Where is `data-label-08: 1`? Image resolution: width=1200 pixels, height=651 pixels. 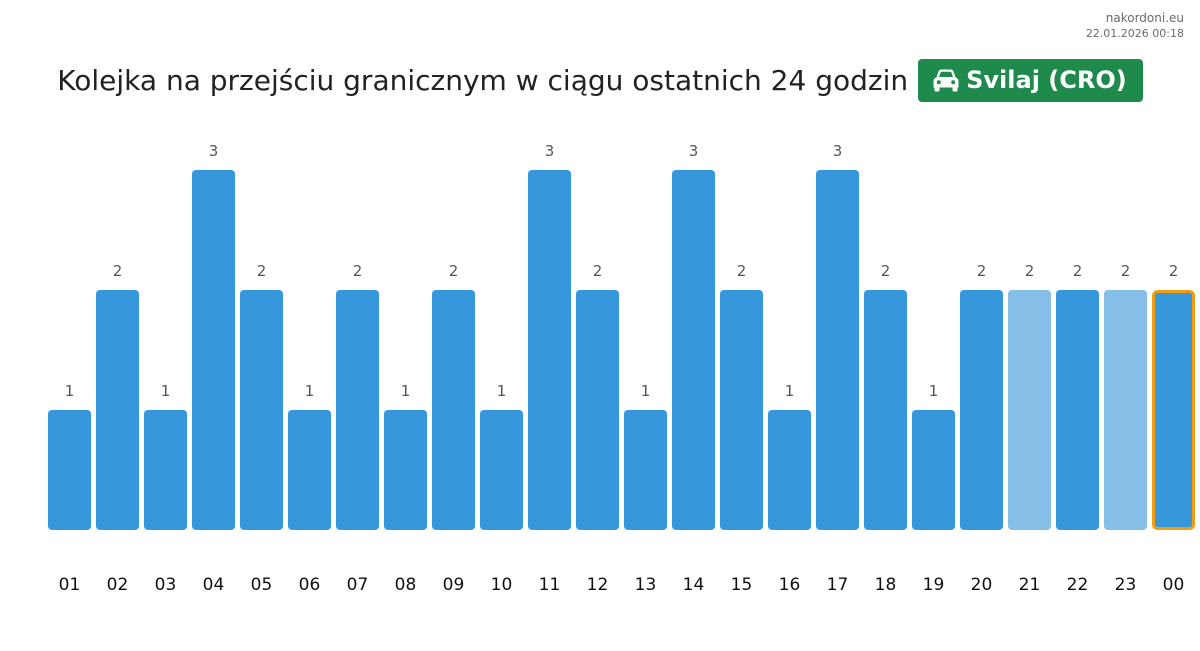 data-label-08: 1 is located at coordinates (406, 391).